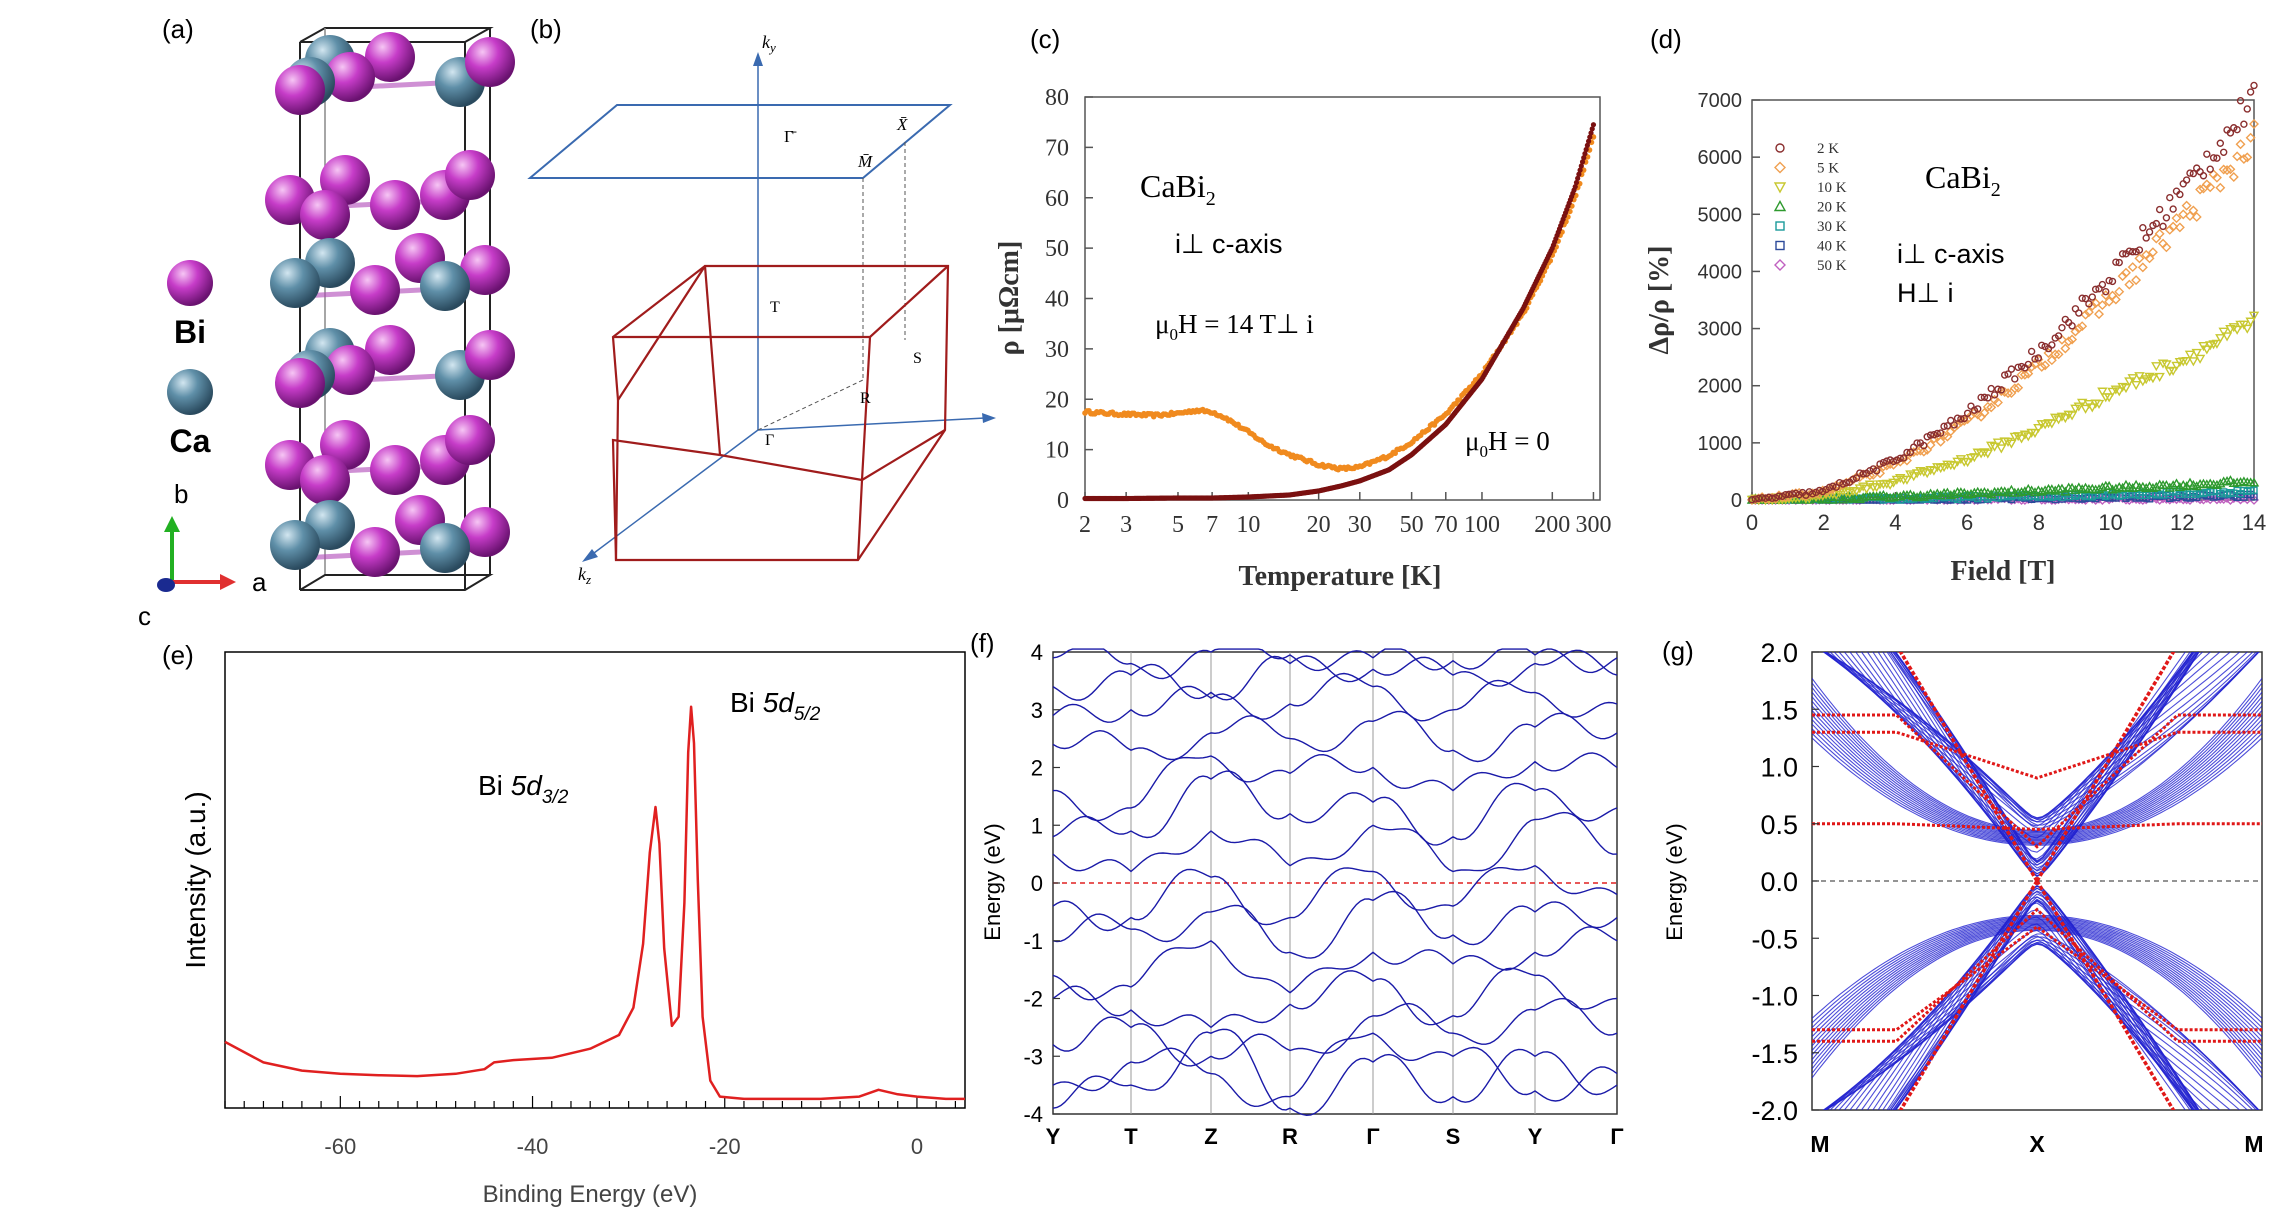  I want to click on surface-bz, so click(740, 141).